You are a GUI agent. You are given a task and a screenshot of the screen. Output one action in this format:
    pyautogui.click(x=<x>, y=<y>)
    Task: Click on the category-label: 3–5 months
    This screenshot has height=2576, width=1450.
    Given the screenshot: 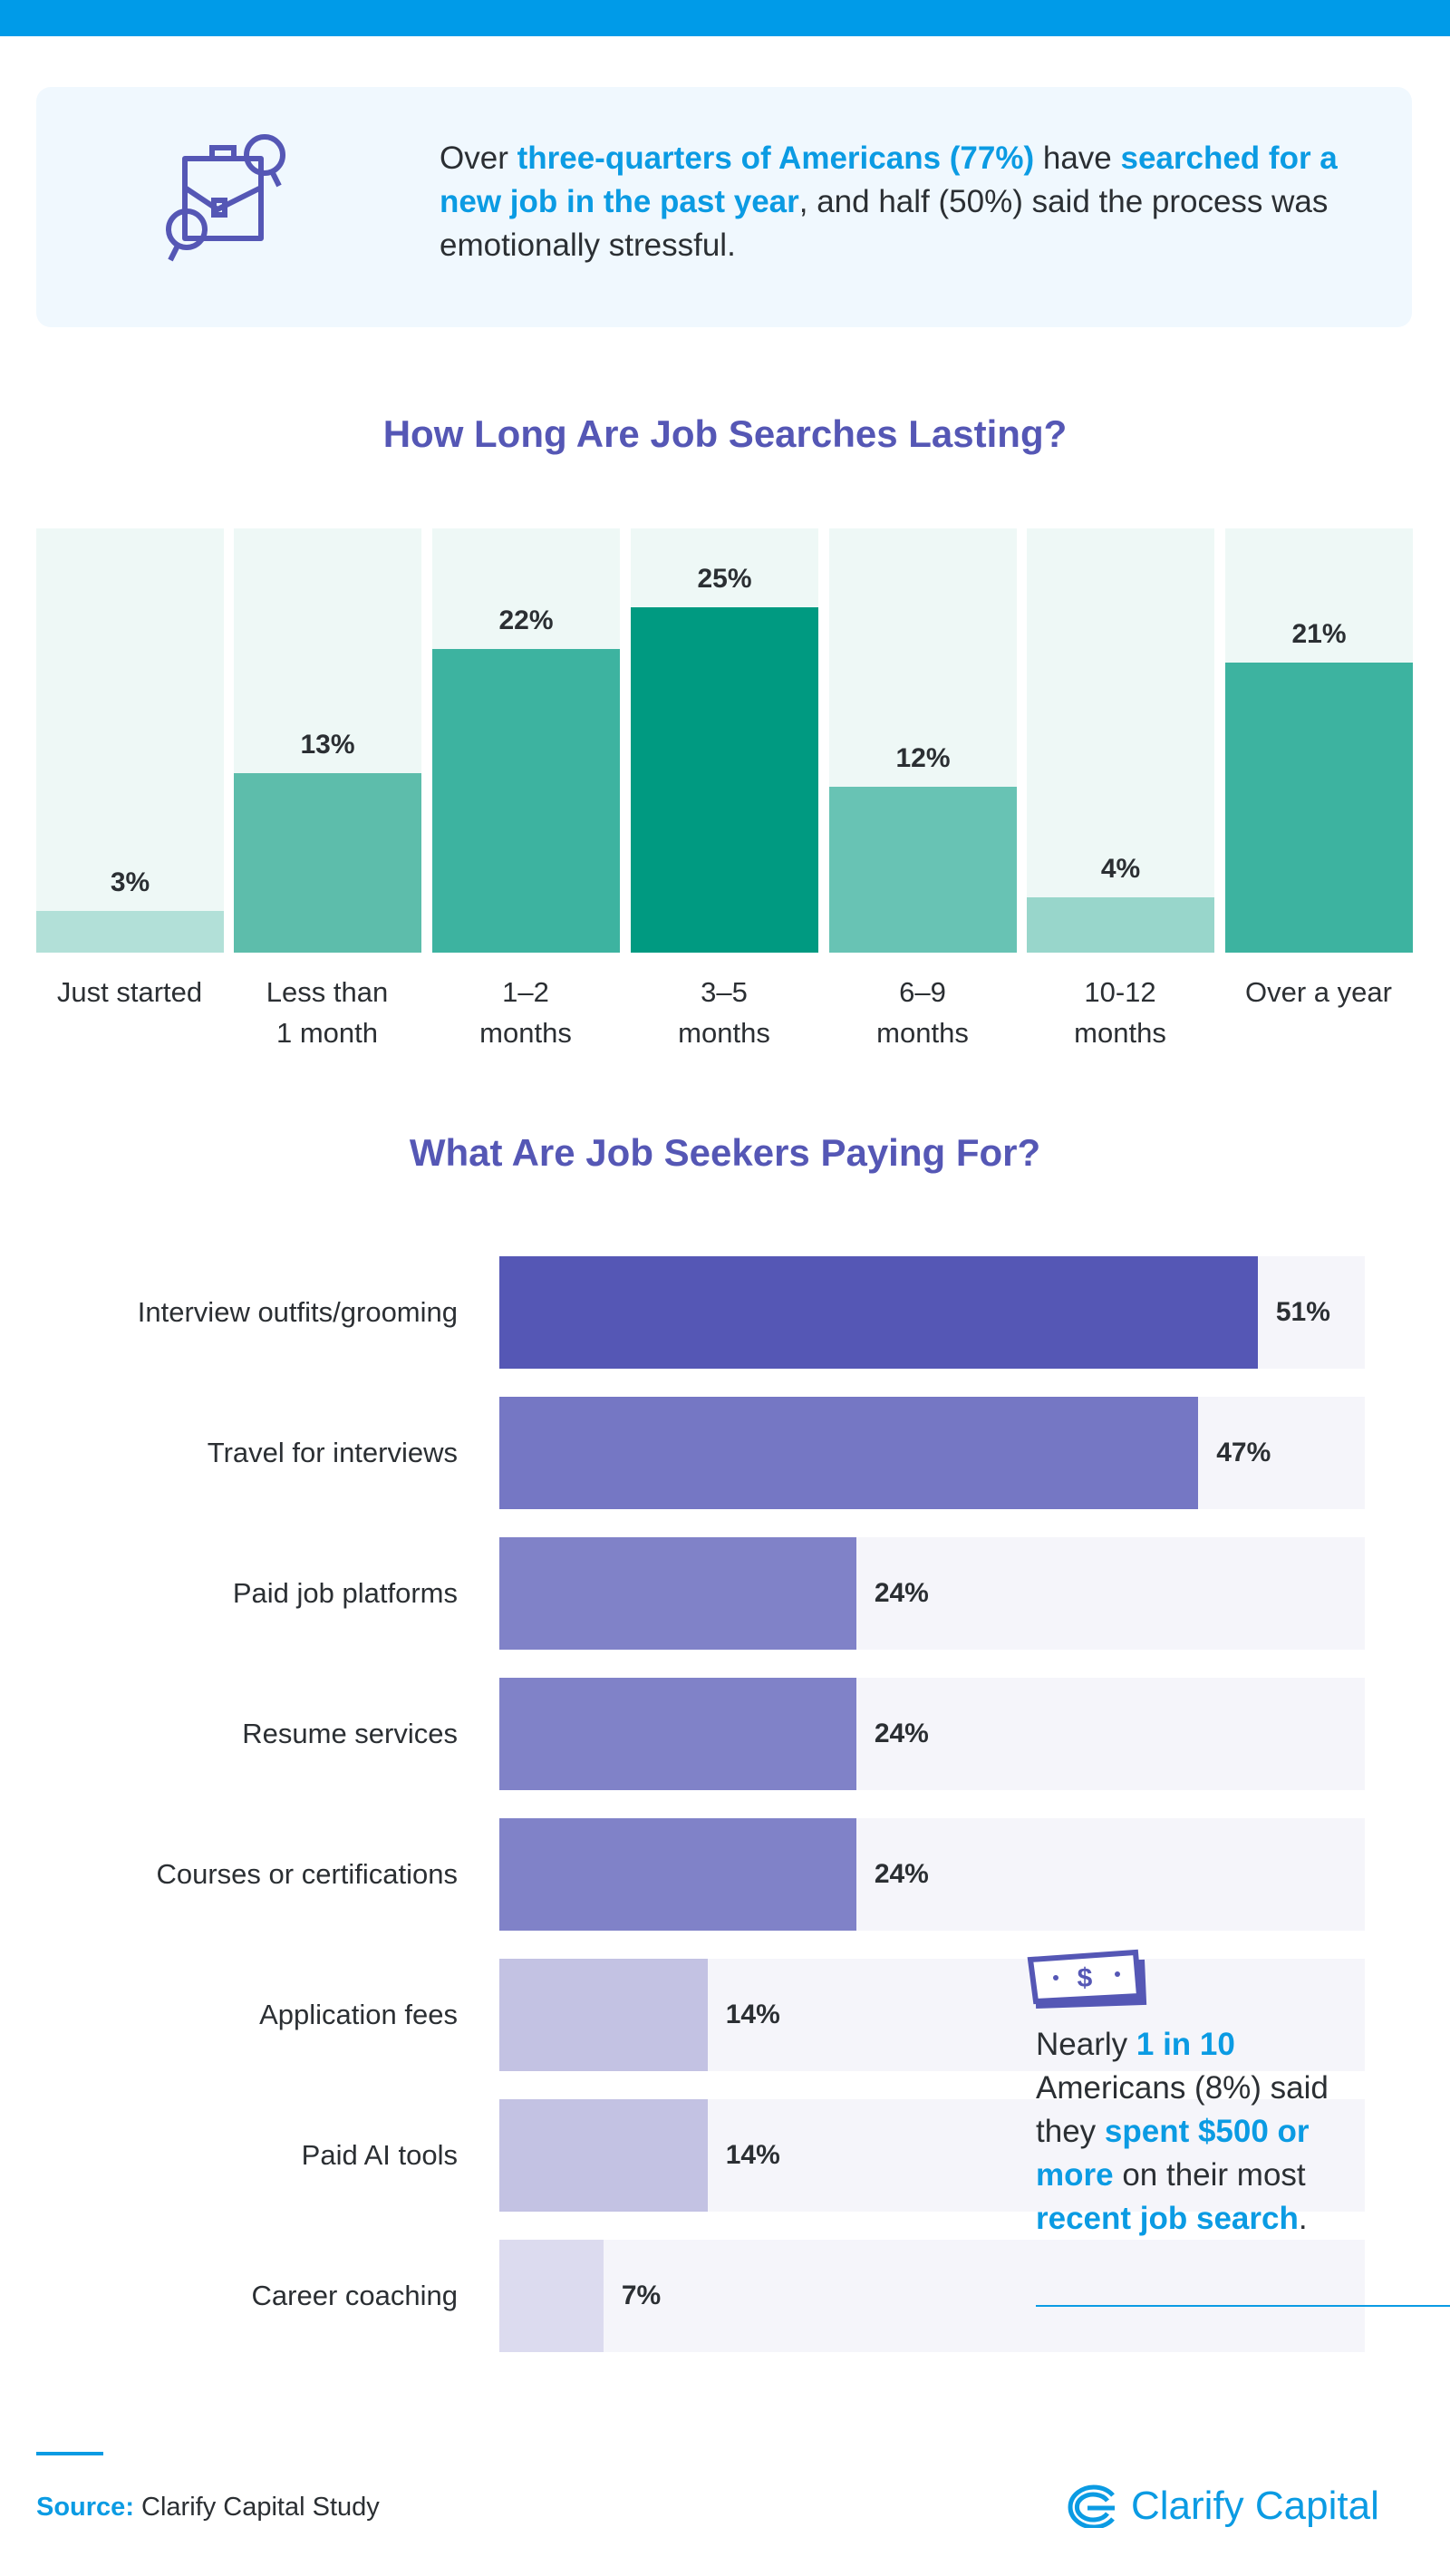 What is the action you would take?
    pyautogui.click(x=724, y=1012)
    